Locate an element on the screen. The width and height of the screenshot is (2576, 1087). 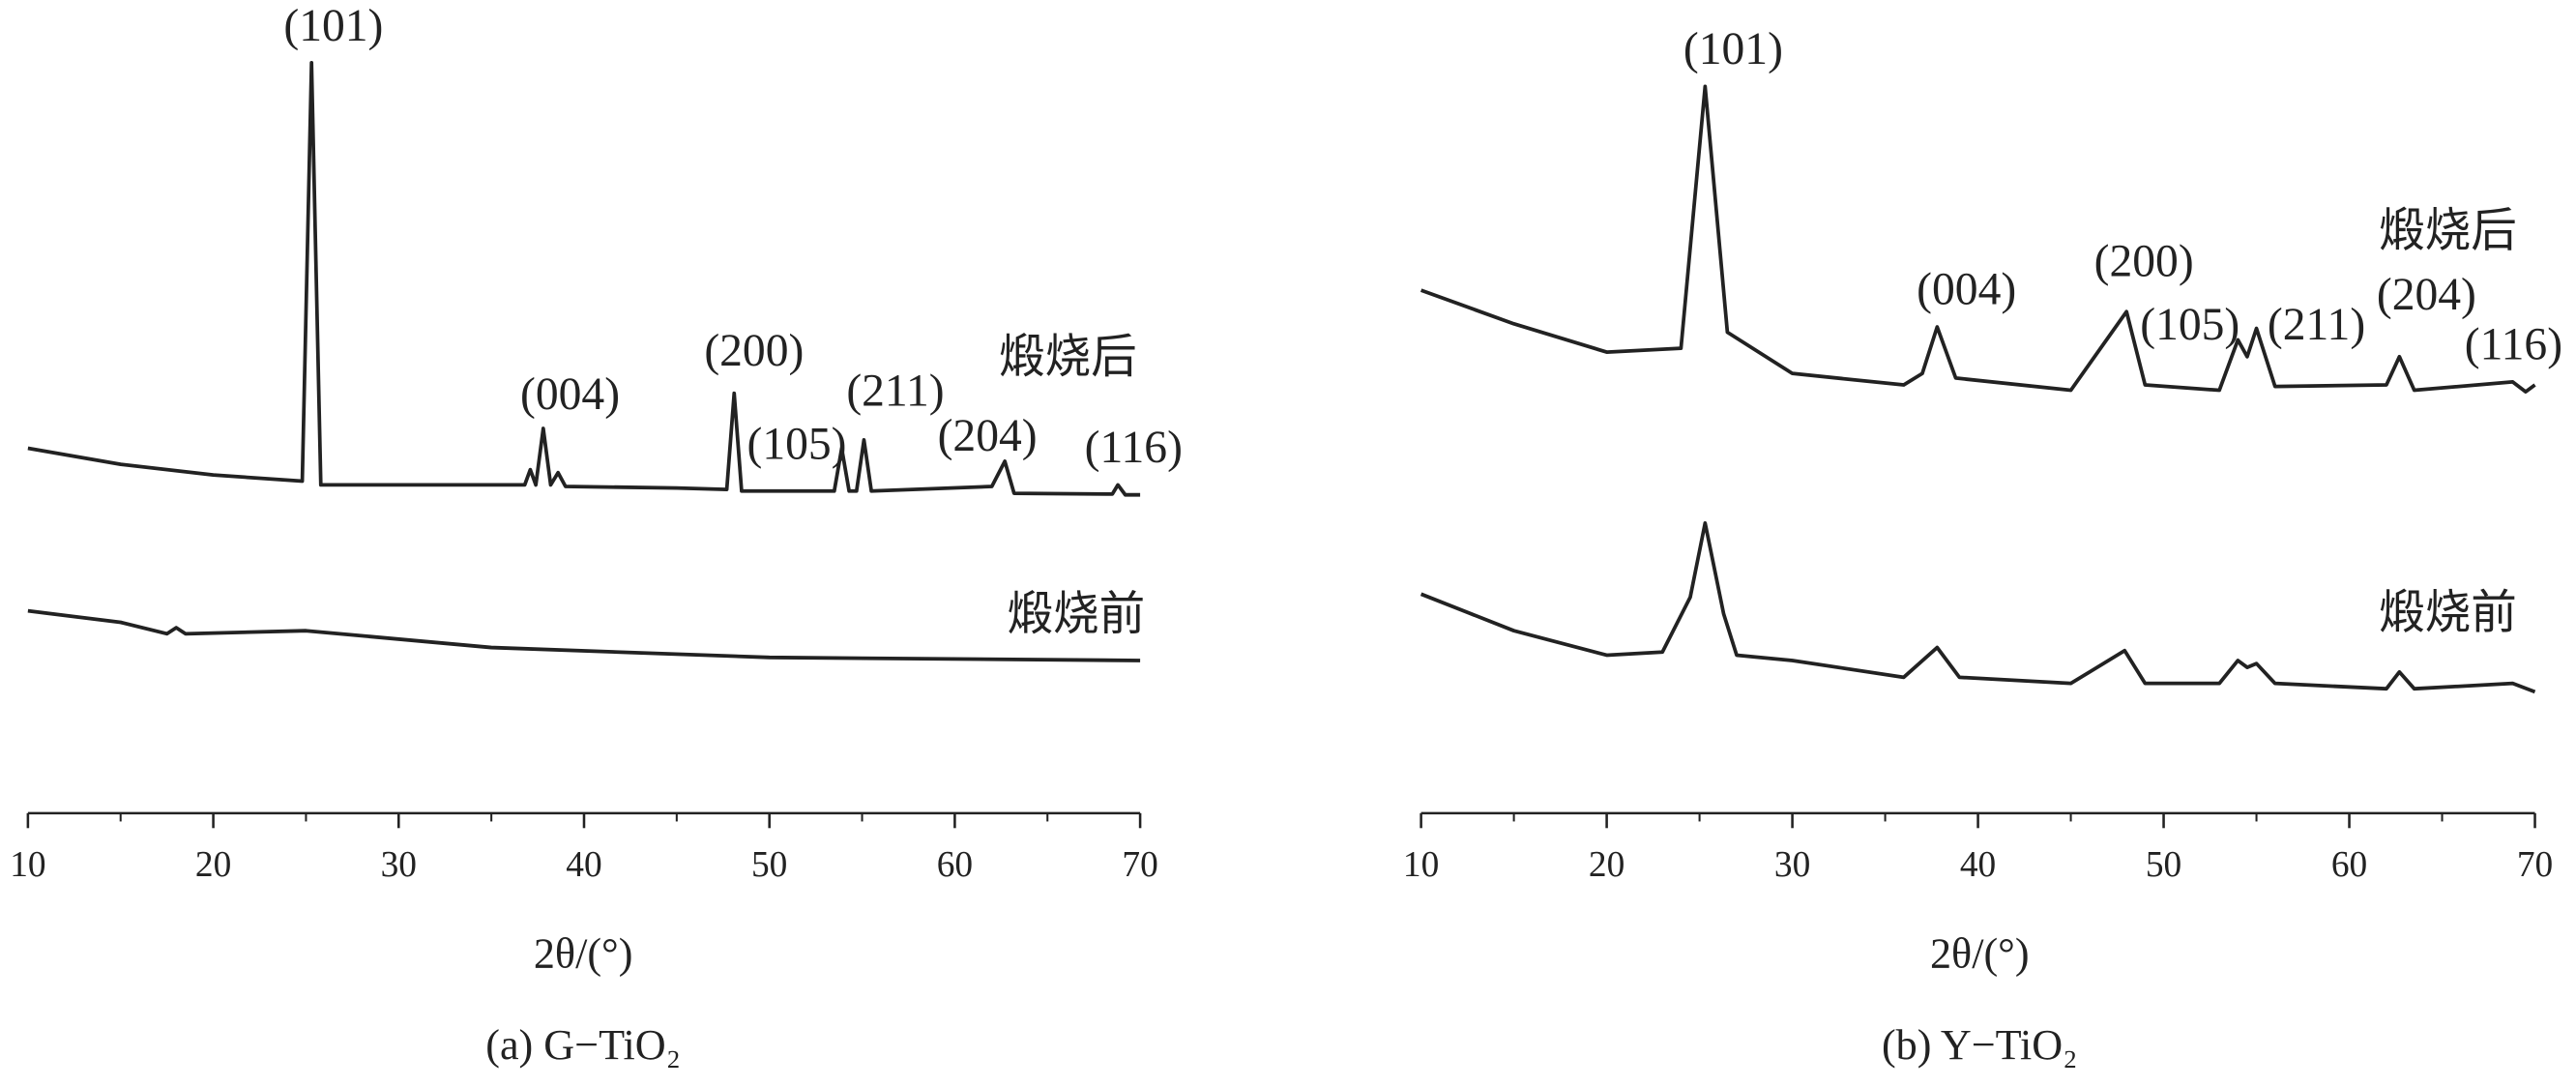
caption: (b) Y−TiO₂ is located at coordinates (1980, 1044).